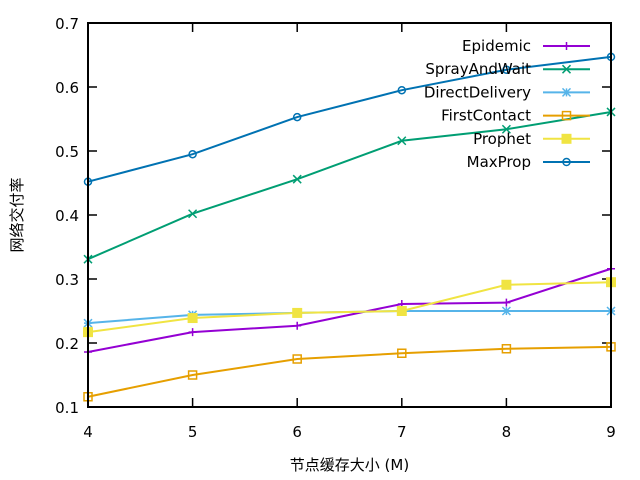 The height and width of the screenshot is (480, 640). Describe the element at coordinates (402, 432) in the screenshot. I see `x-tick-label: 7` at that location.